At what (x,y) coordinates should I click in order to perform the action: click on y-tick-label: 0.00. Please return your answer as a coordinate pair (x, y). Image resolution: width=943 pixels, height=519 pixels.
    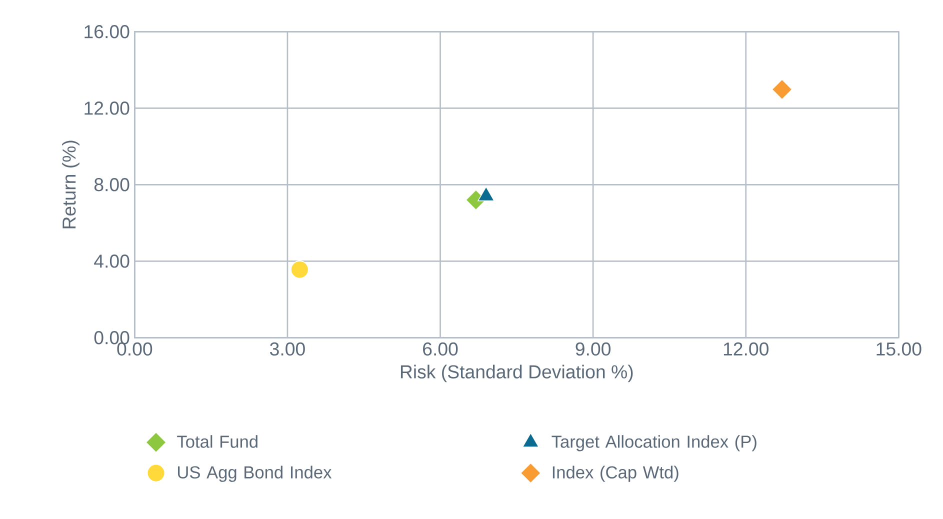
    Looking at the image, I should click on (112, 337).